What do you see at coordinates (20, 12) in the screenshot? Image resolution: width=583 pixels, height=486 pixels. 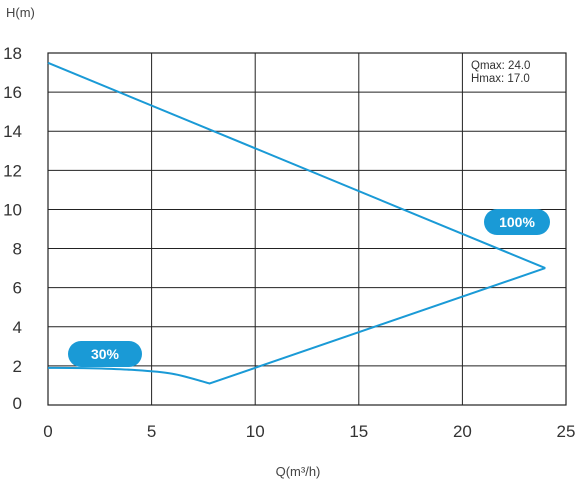 I see `y-axis-label: H(m)` at bounding box center [20, 12].